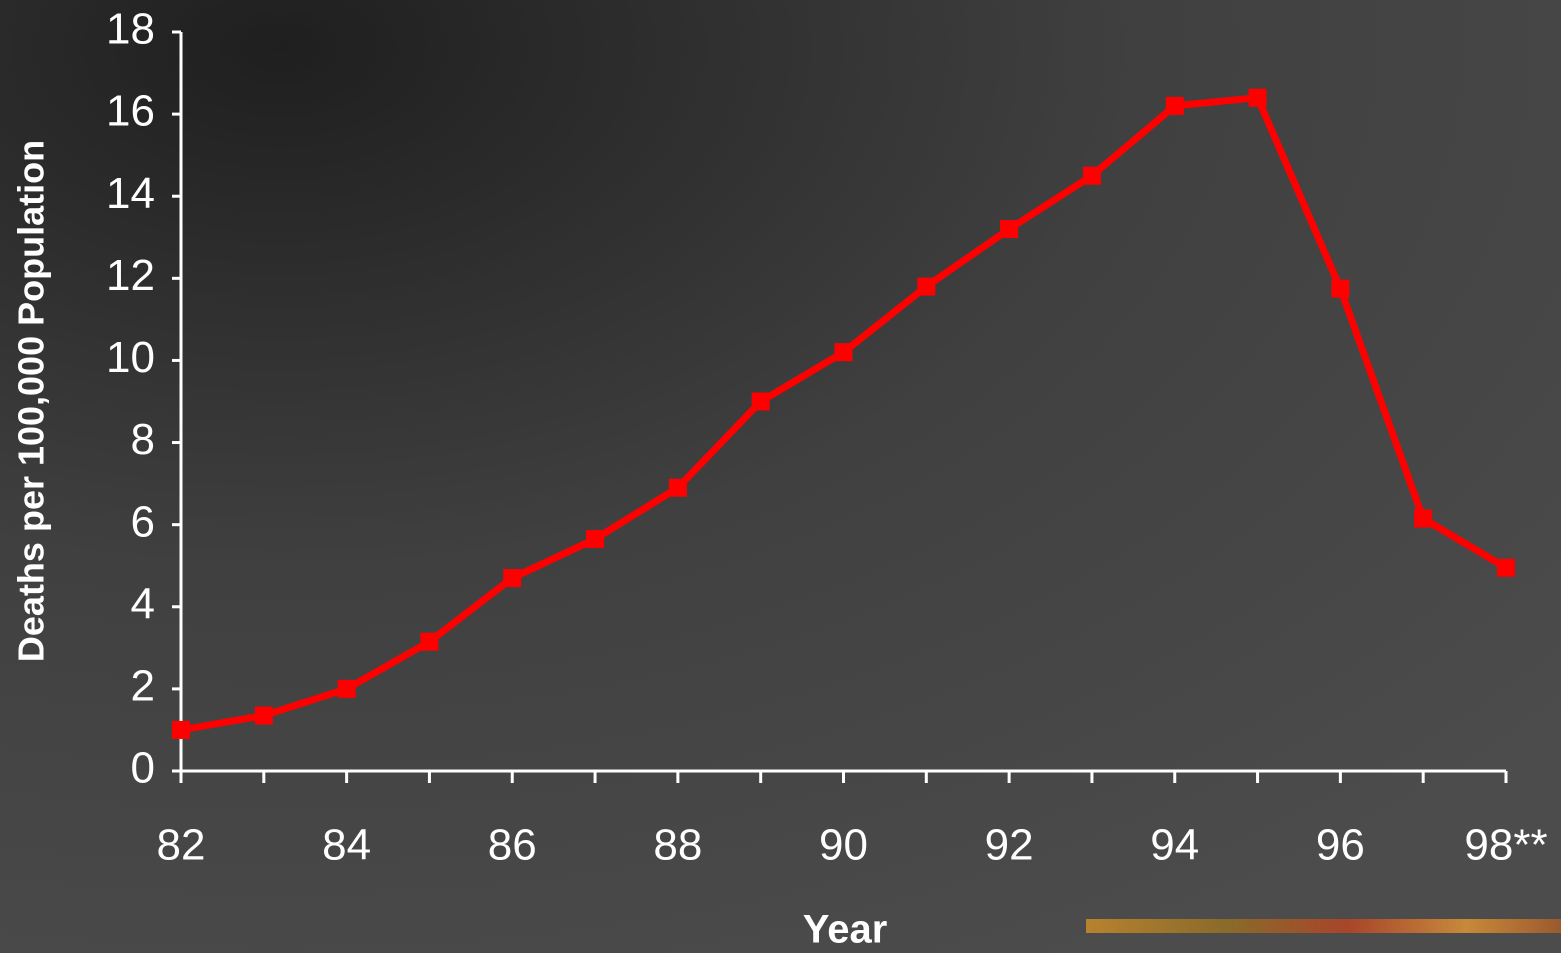 This screenshot has width=1561, height=953. What do you see at coordinates (512, 845) in the screenshot?
I see `x-tick-label: 86` at bounding box center [512, 845].